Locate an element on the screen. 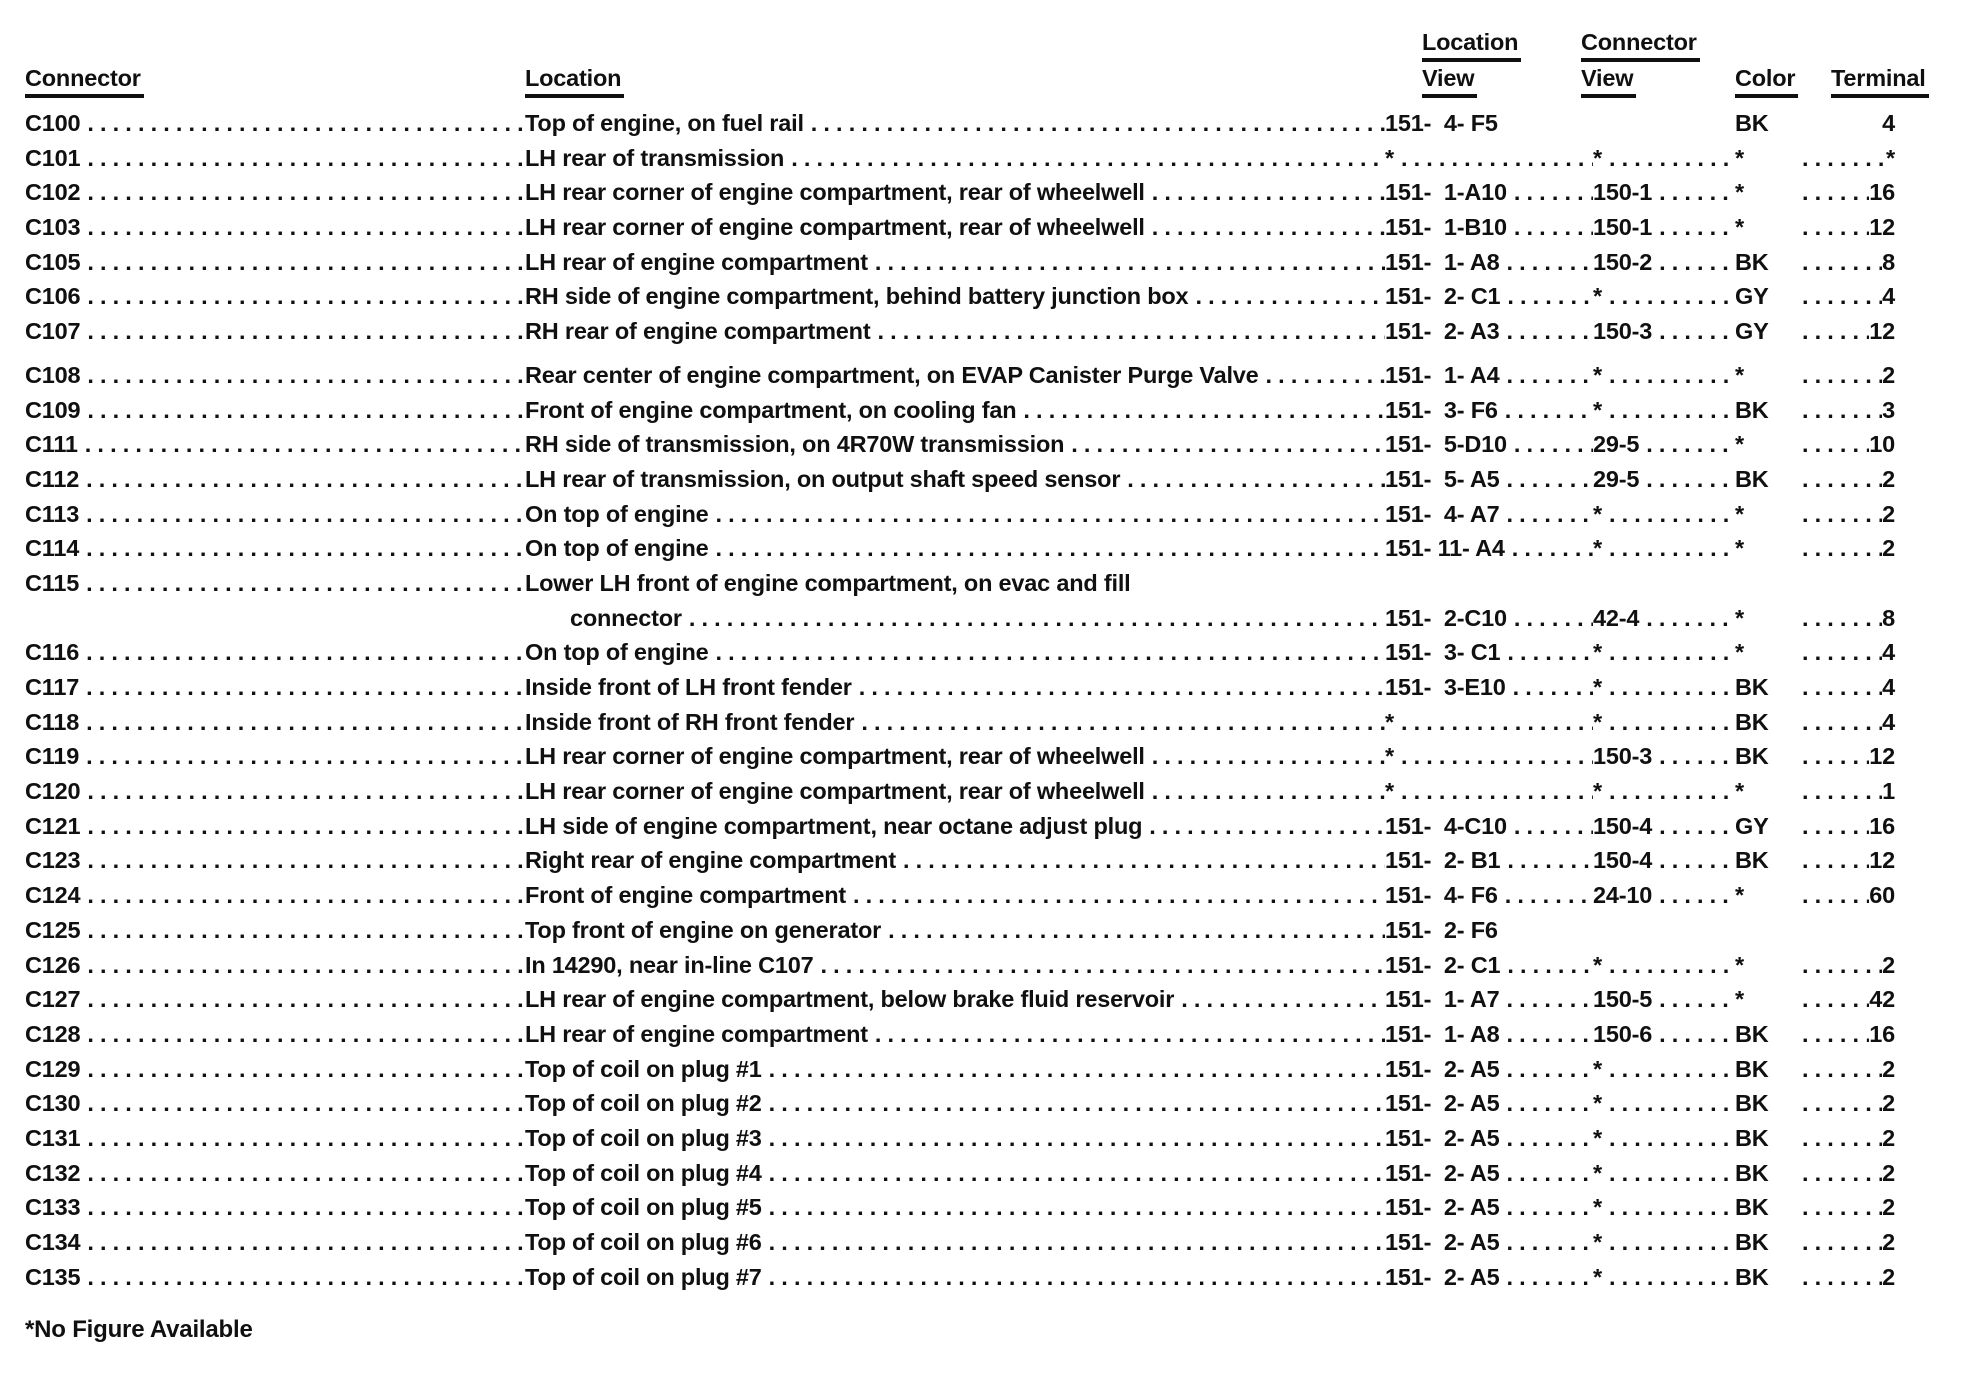 The height and width of the screenshot is (1376, 1970). terminal-count-value: 12 is located at coordinates (1882, 331).